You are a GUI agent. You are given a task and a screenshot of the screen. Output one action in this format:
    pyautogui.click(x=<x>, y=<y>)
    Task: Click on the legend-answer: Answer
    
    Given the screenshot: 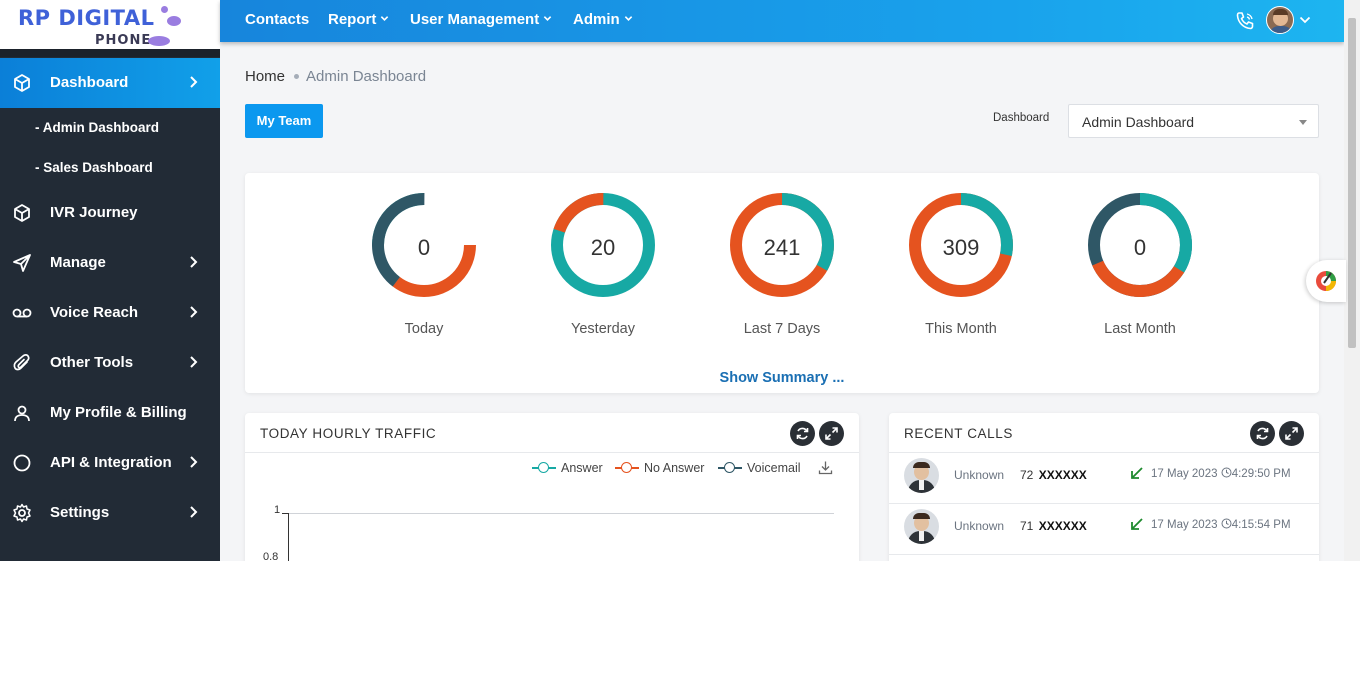 What is the action you would take?
    pyautogui.click(x=567, y=468)
    